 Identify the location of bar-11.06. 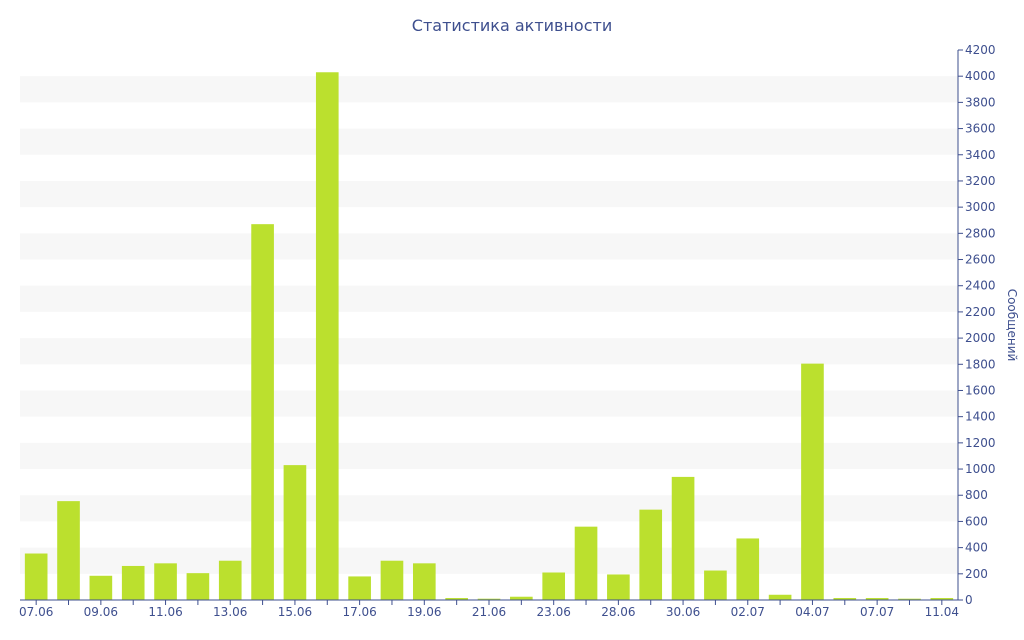
(165, 581).